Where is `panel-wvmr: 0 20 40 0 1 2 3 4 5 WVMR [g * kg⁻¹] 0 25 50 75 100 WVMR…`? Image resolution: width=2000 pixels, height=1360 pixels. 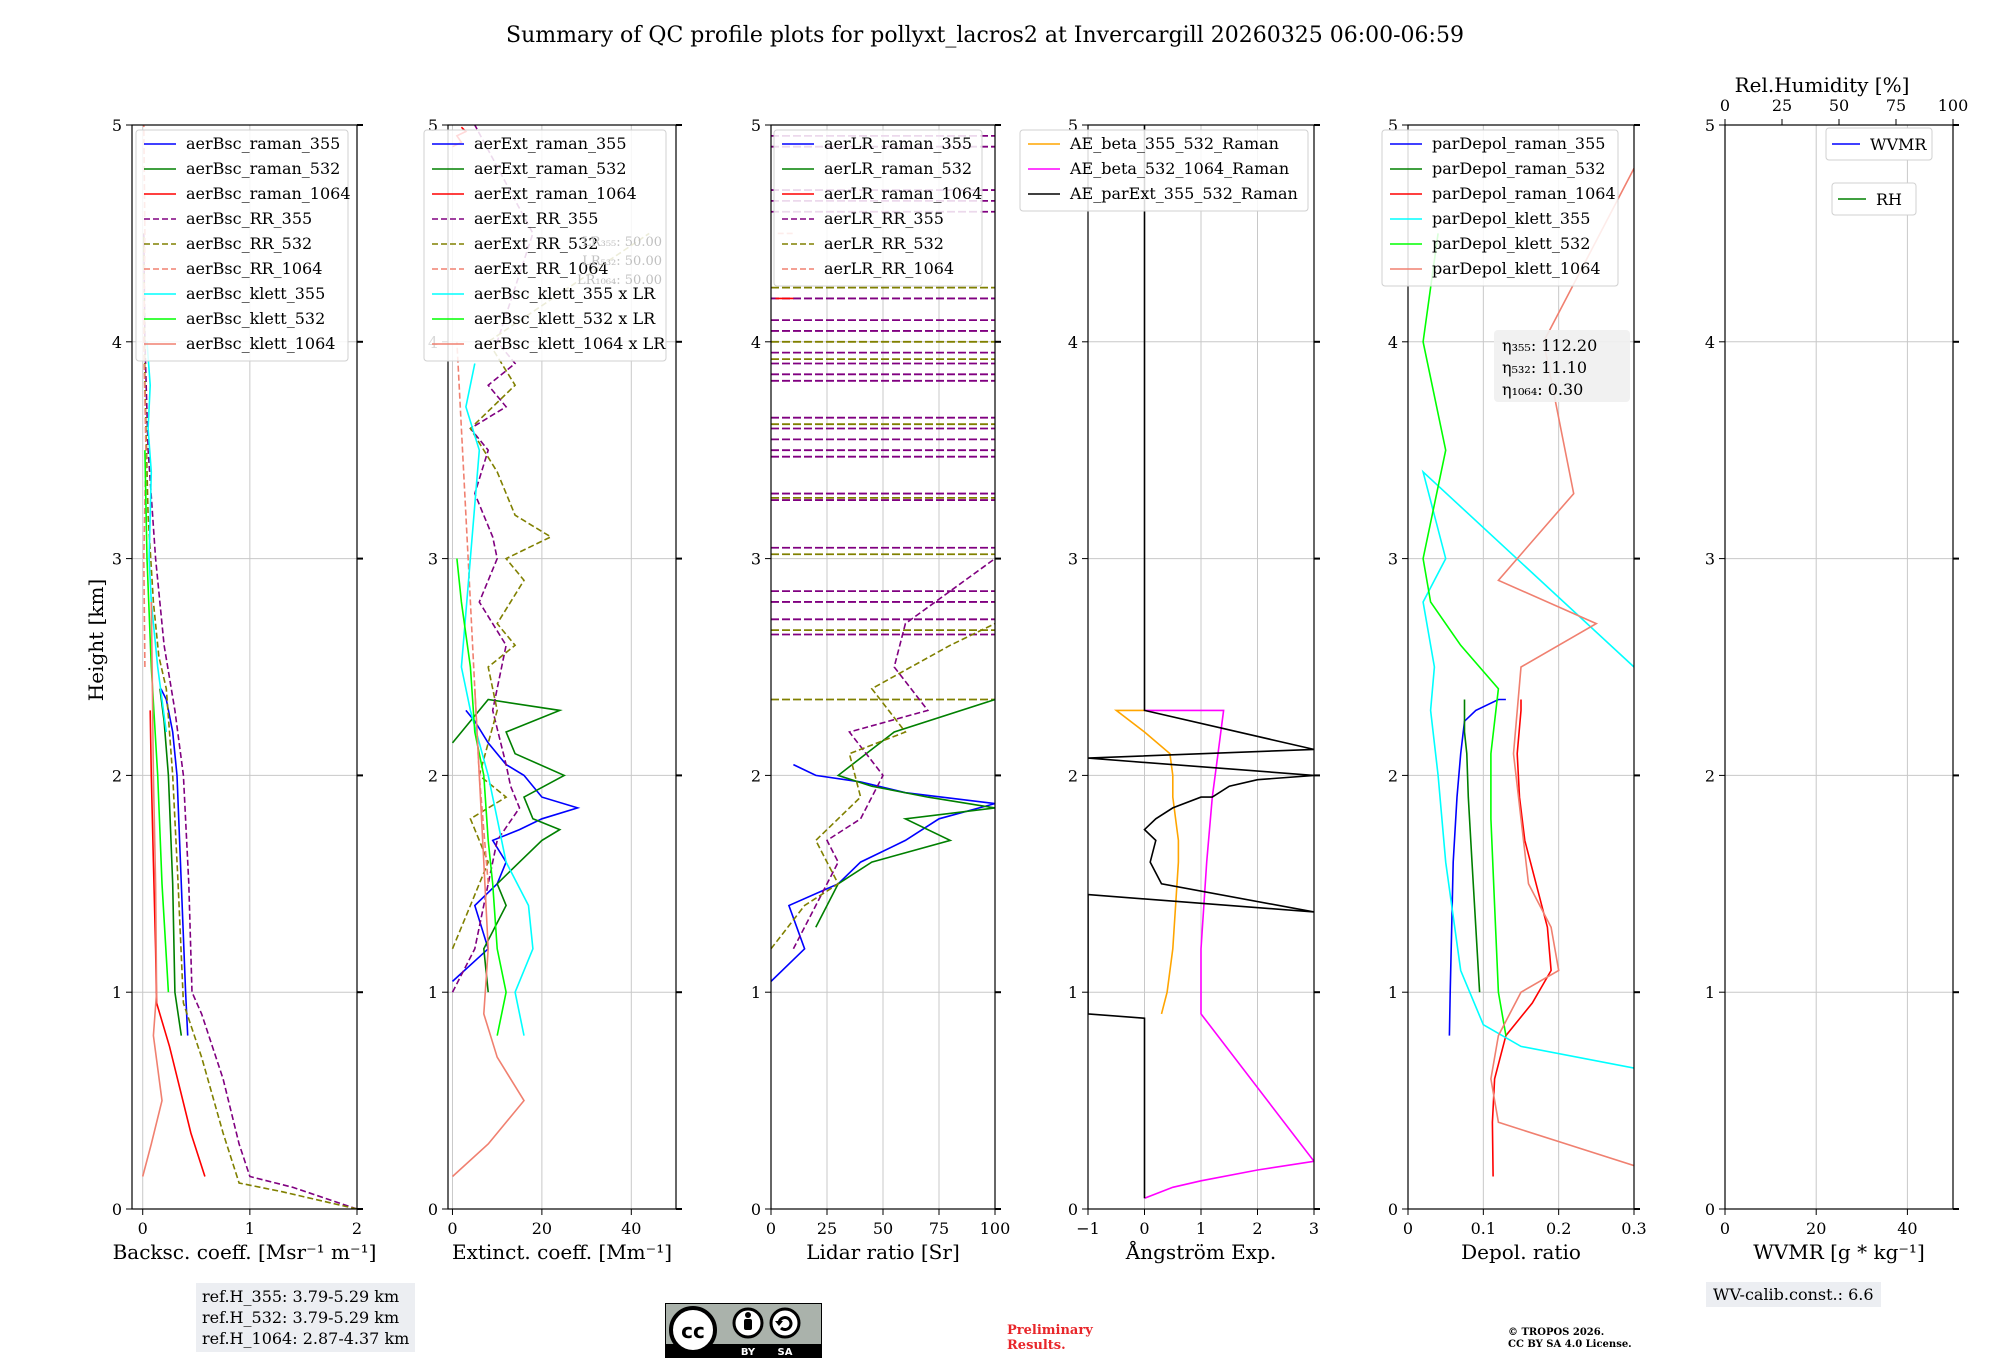 panel-wvmr: 0 20 40 0 1 2 3 4 5 WVMR [g * kg⁻¹] 0 25 50 75 100 WVMR… is located at coordinates (1836, 680).